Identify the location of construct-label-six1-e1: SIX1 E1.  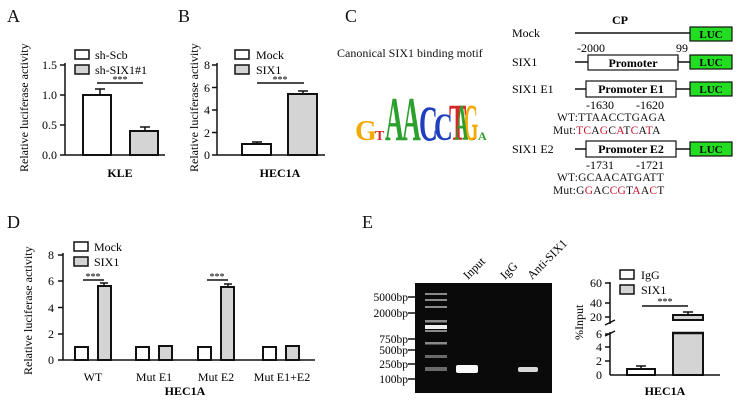
(533, 89).